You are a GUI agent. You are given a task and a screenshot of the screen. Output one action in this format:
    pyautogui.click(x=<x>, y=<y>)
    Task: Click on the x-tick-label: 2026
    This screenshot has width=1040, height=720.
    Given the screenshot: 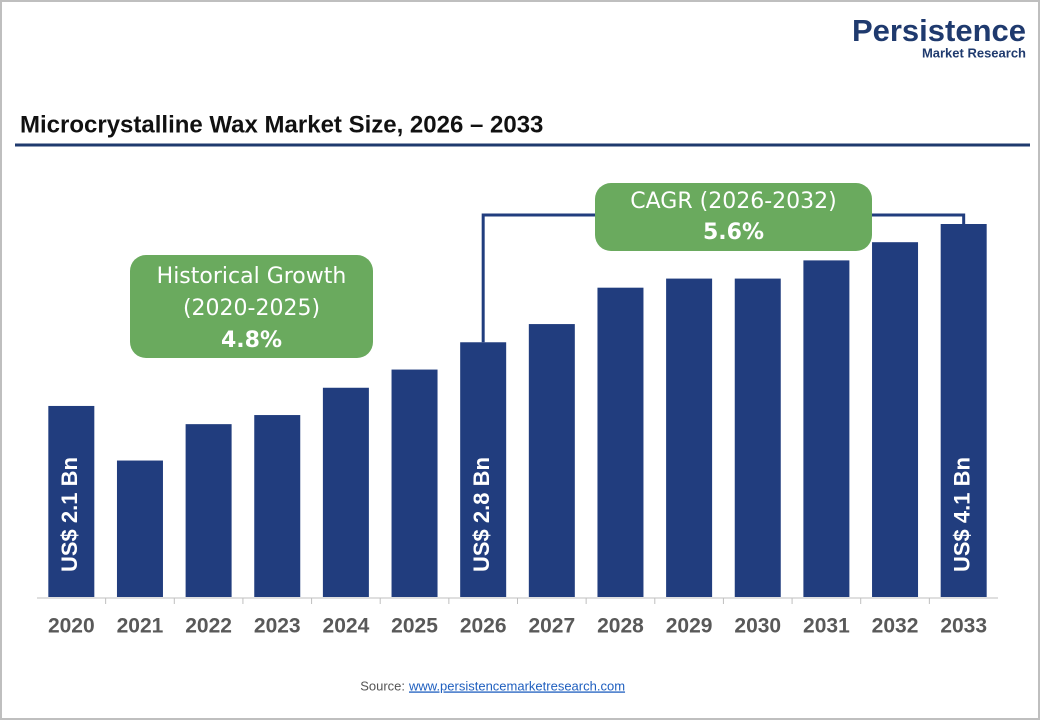 What is the action you would take?
    pyautogui.click(x=483, y=626)
    